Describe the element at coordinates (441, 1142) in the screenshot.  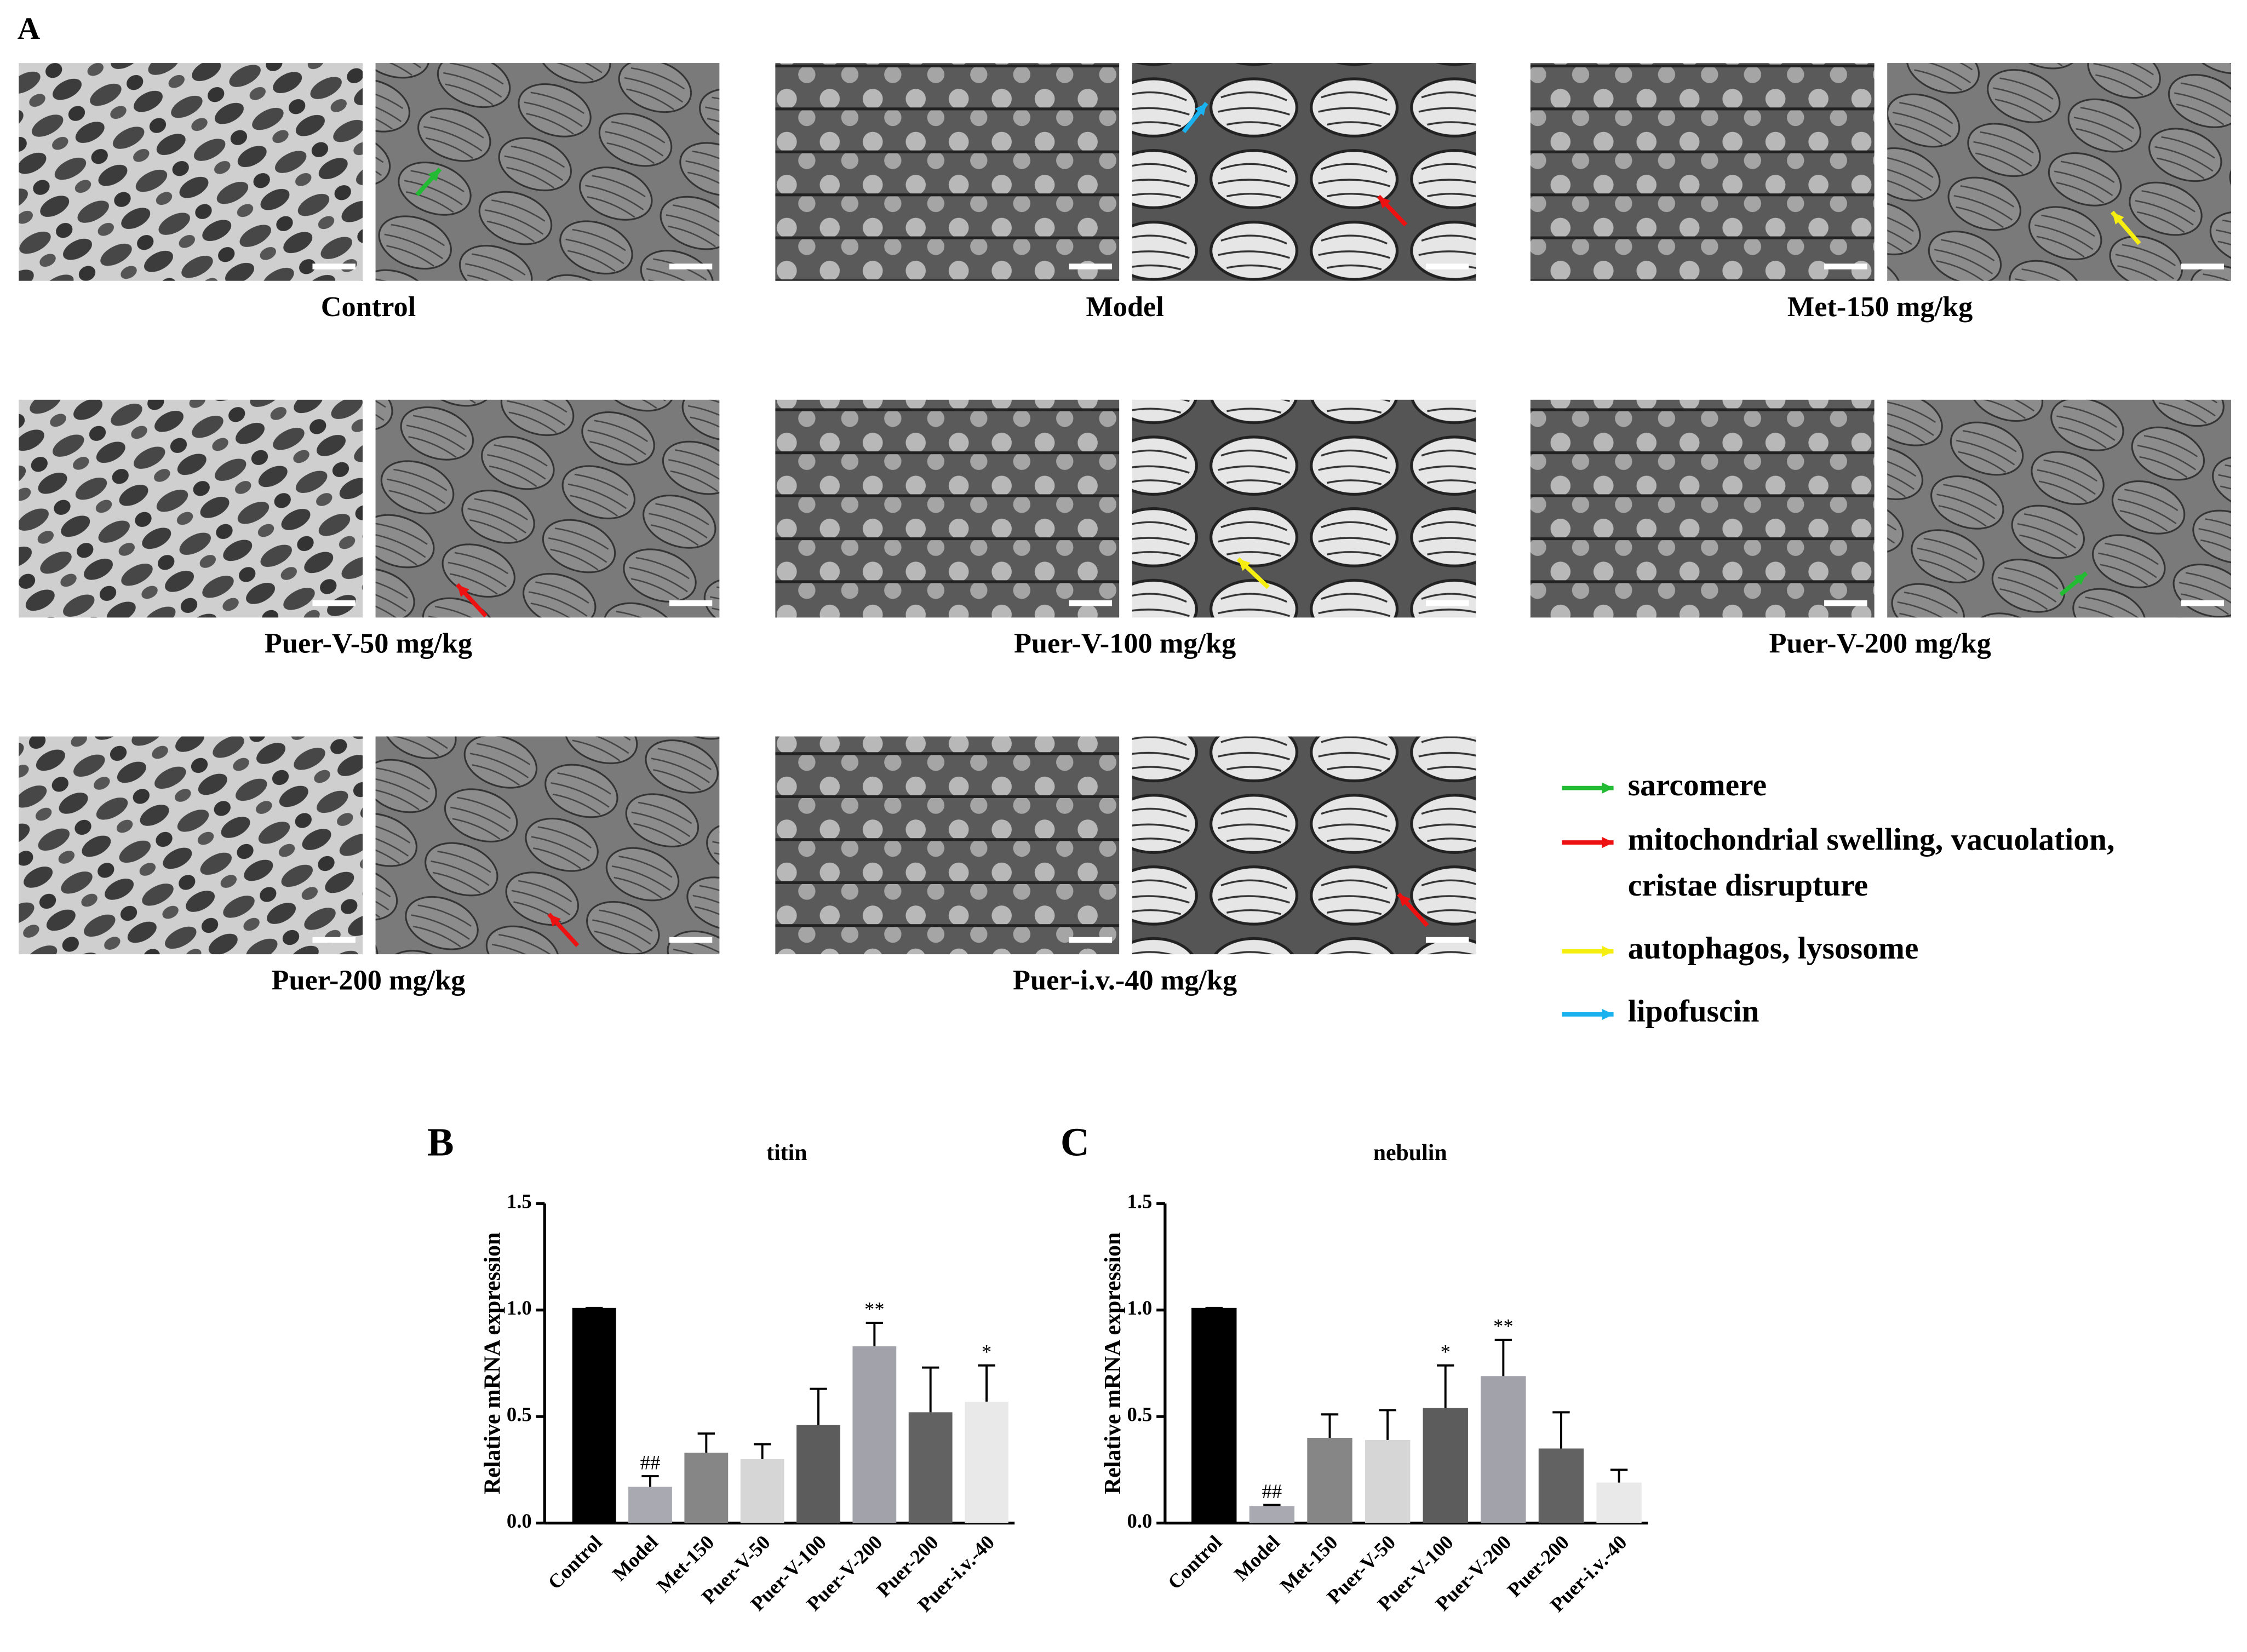
I see `panel-label: B` at that location.